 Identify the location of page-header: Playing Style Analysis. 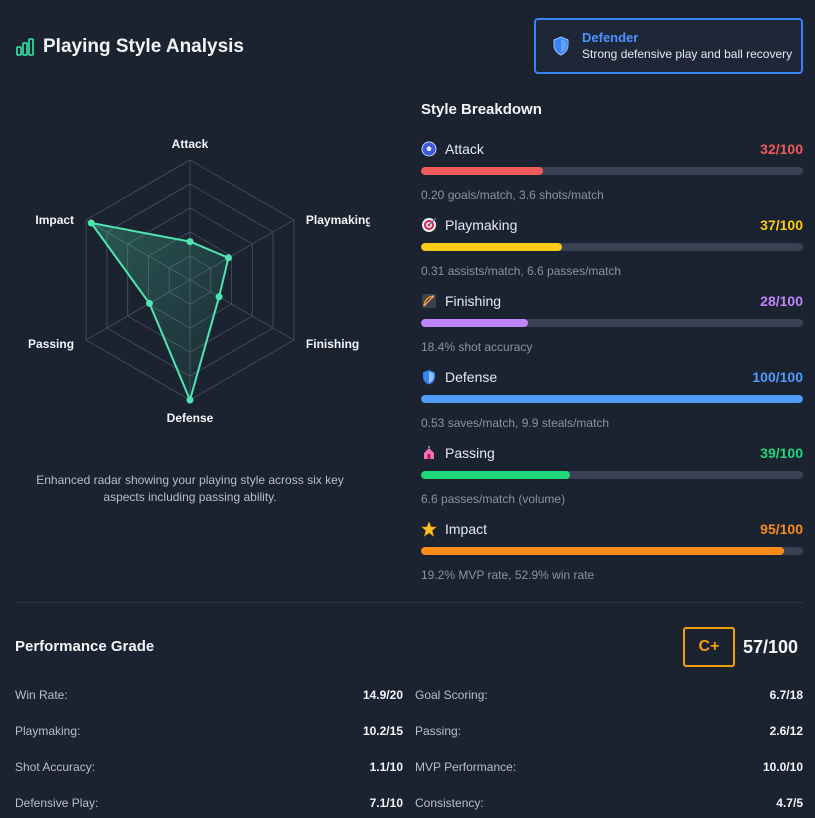
(129, 47).